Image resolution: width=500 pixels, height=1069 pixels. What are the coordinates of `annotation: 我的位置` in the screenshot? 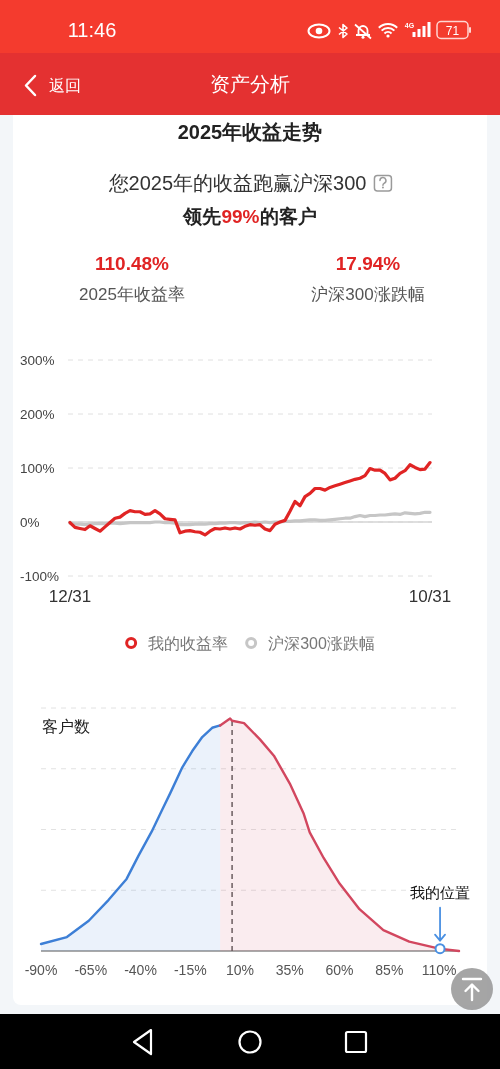 It's located at (440, 893).